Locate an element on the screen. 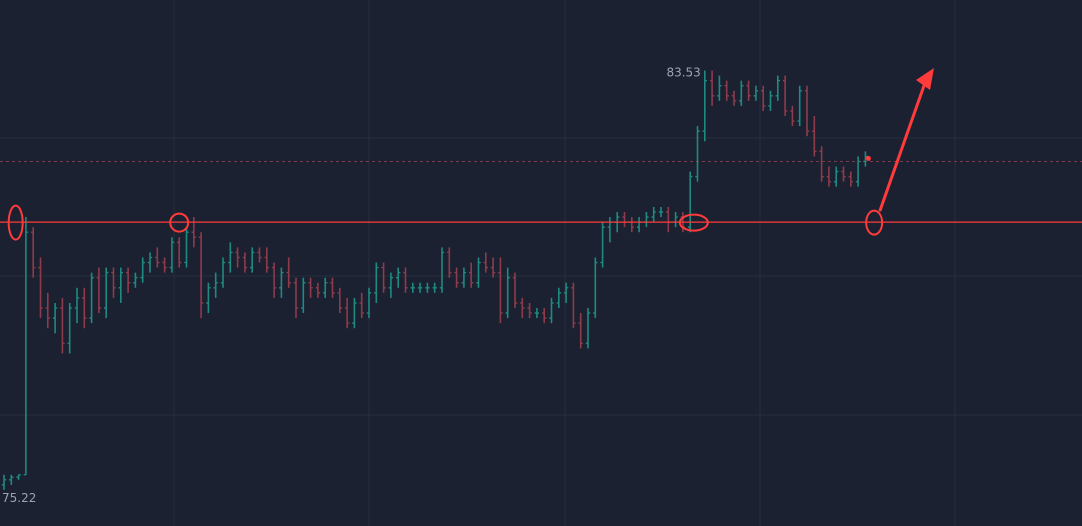  high-price-label: 83.53 is located at coordinates (683, 73).